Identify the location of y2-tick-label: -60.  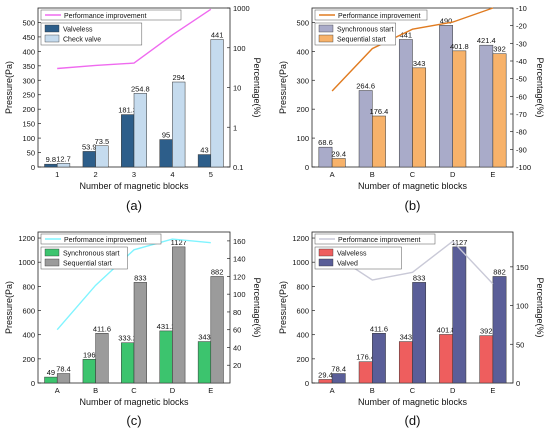
(521, 96).